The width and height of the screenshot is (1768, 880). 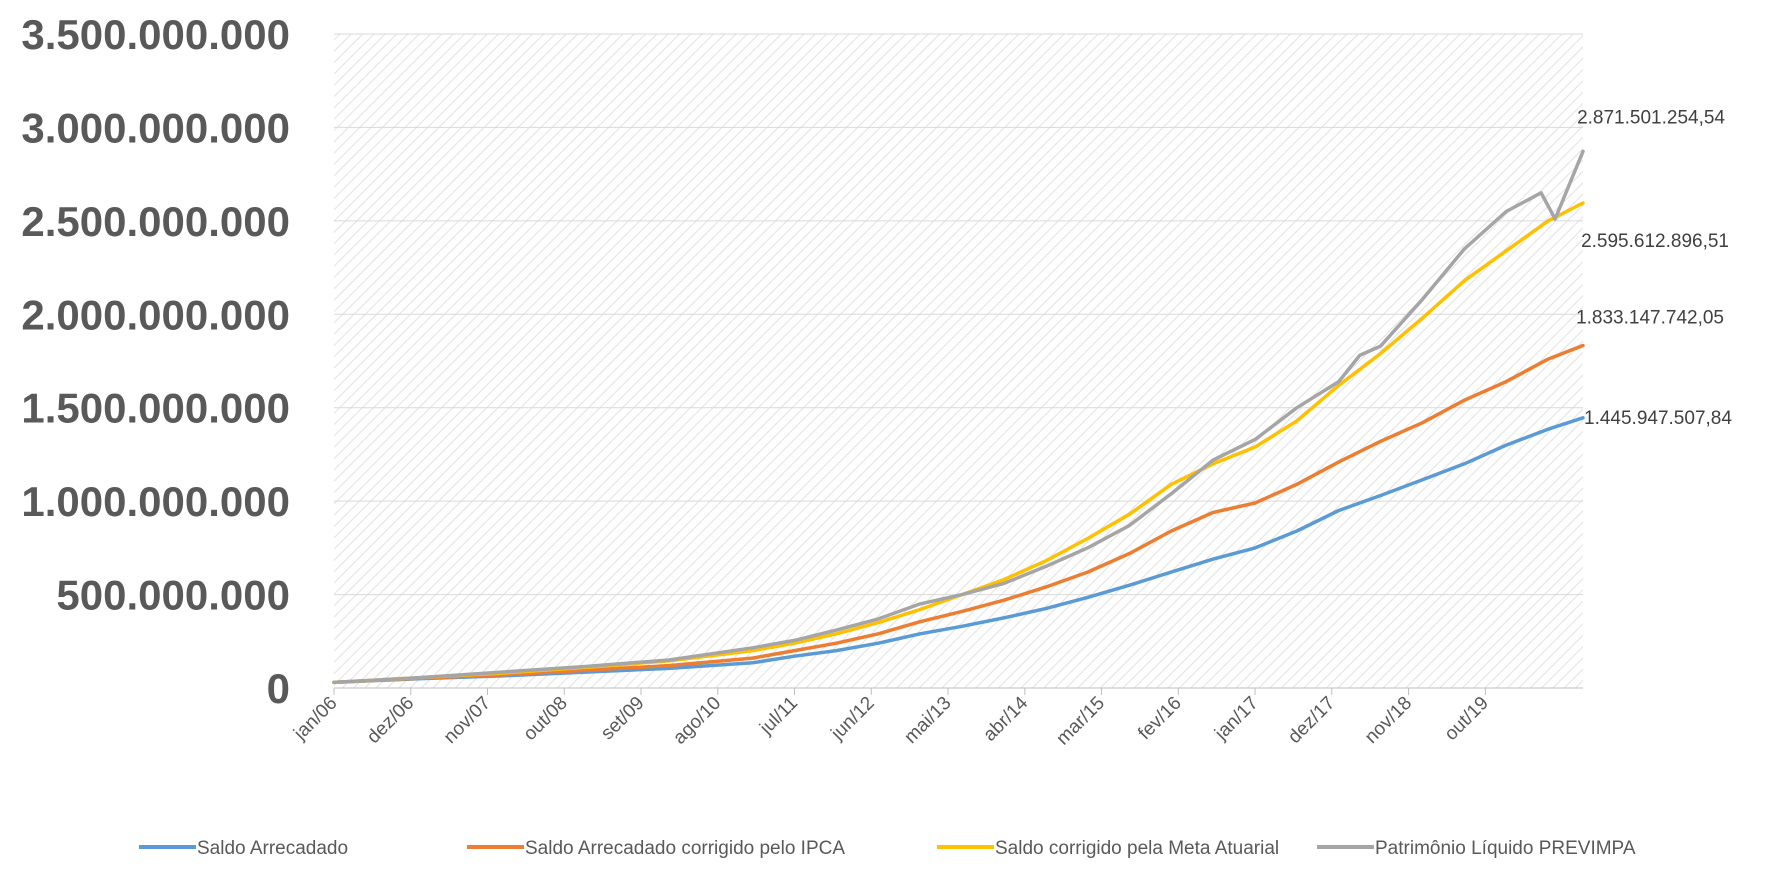 What do you see at coordinates (1005, 718) in the screenshot?
I see `x-tick-label: abr/14` at bounding box center [1005, 718].